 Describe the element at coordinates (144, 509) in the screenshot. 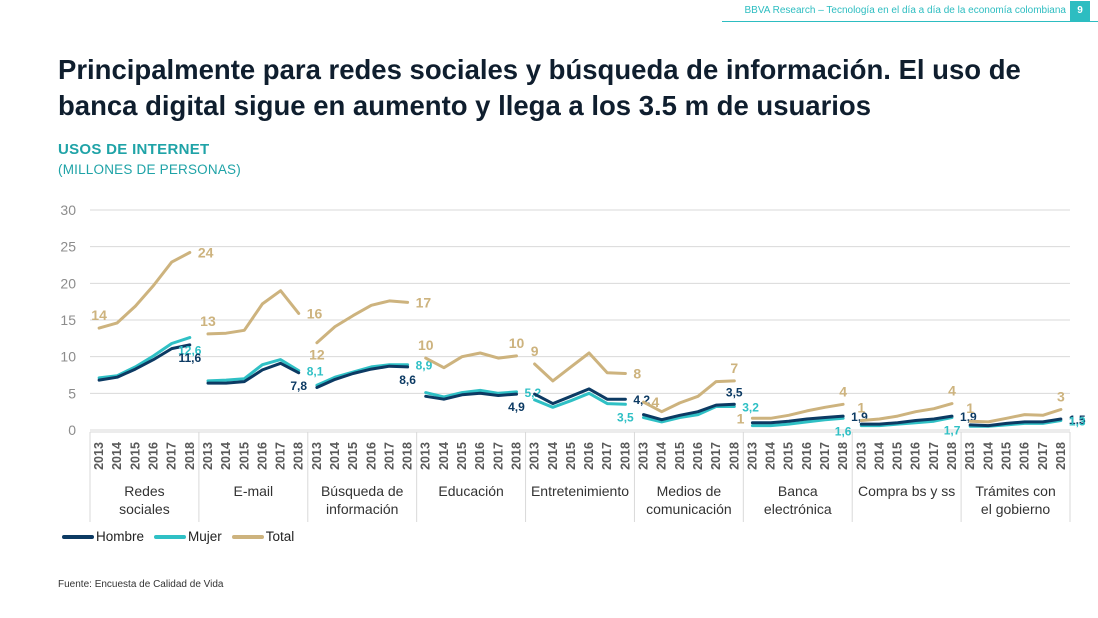

I see `category-label-0-1: sociales` at that location.